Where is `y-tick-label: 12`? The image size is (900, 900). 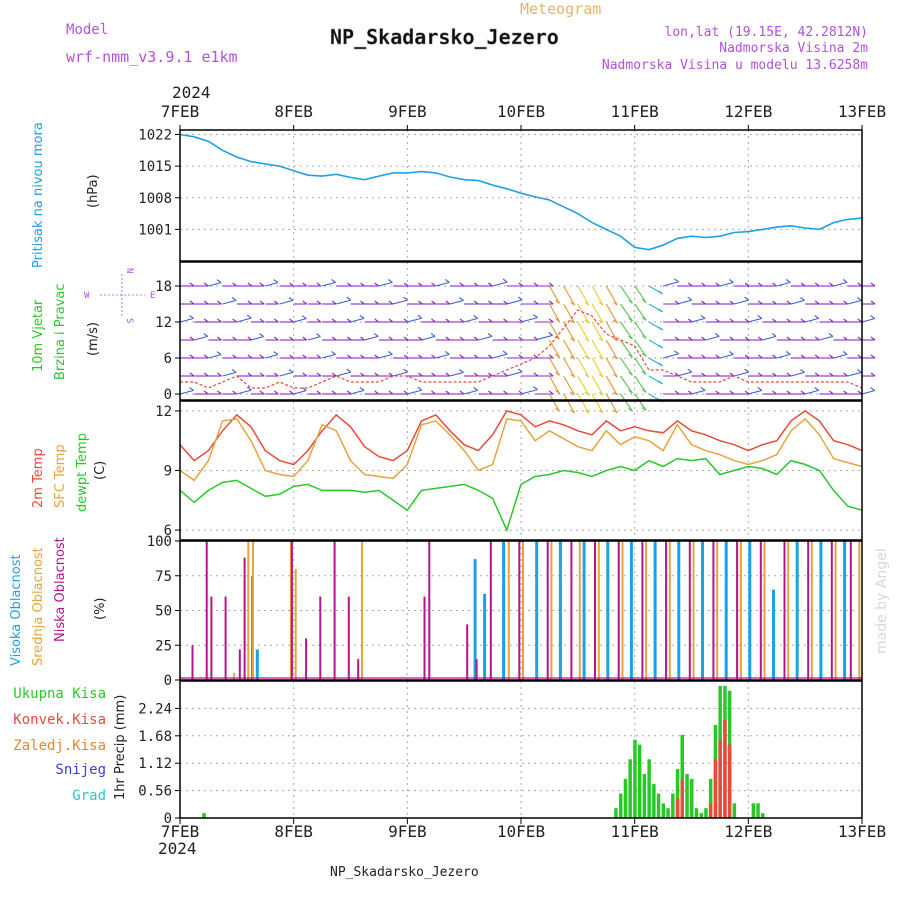 y-tick-label: 12 is located at coordinates (163, 323).